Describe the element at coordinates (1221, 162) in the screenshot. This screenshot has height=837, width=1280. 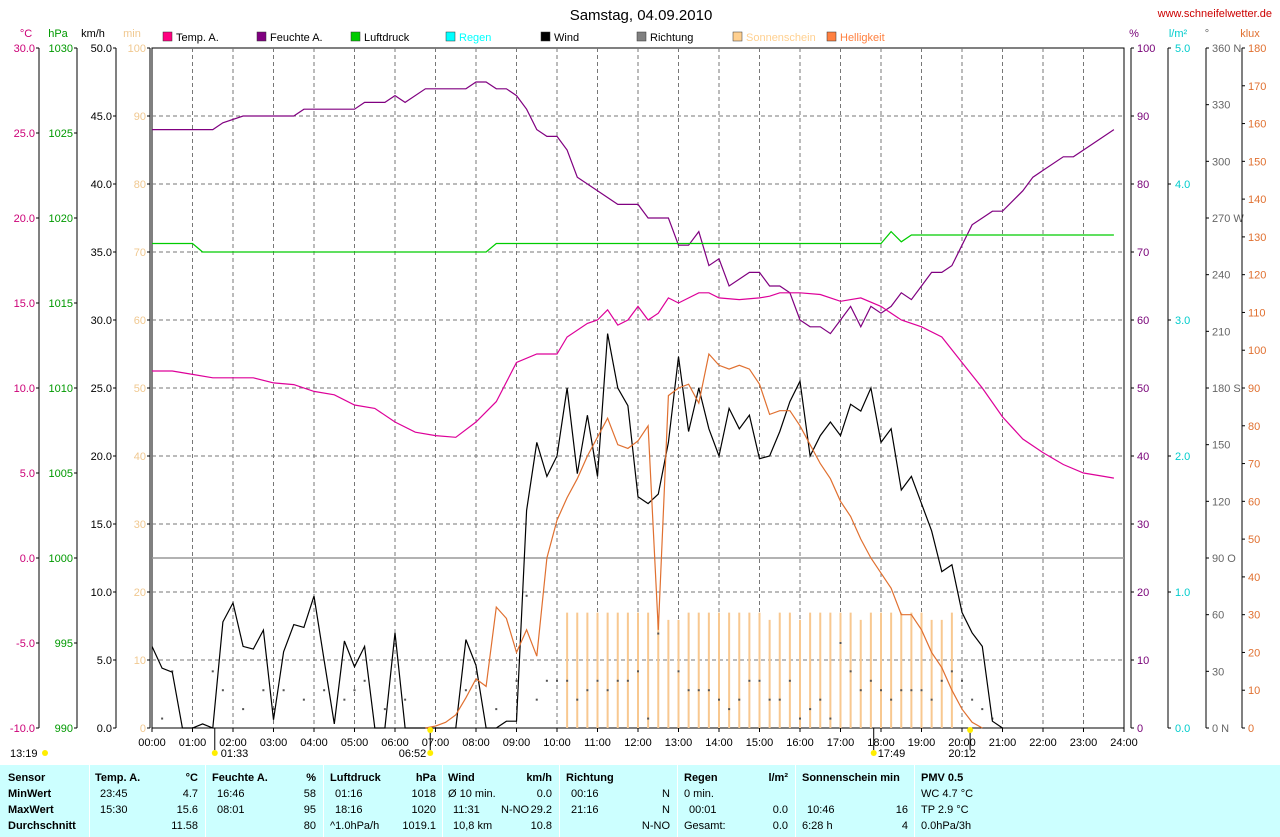
I see `tick-label-direction: 300` at that location.